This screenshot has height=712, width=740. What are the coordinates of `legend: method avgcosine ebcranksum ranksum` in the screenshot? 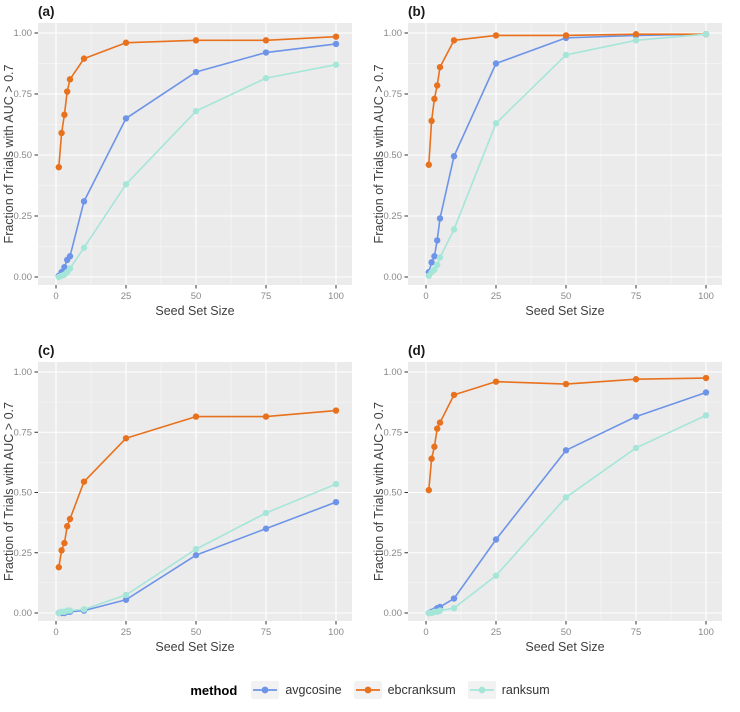 It's located at (370, 690).